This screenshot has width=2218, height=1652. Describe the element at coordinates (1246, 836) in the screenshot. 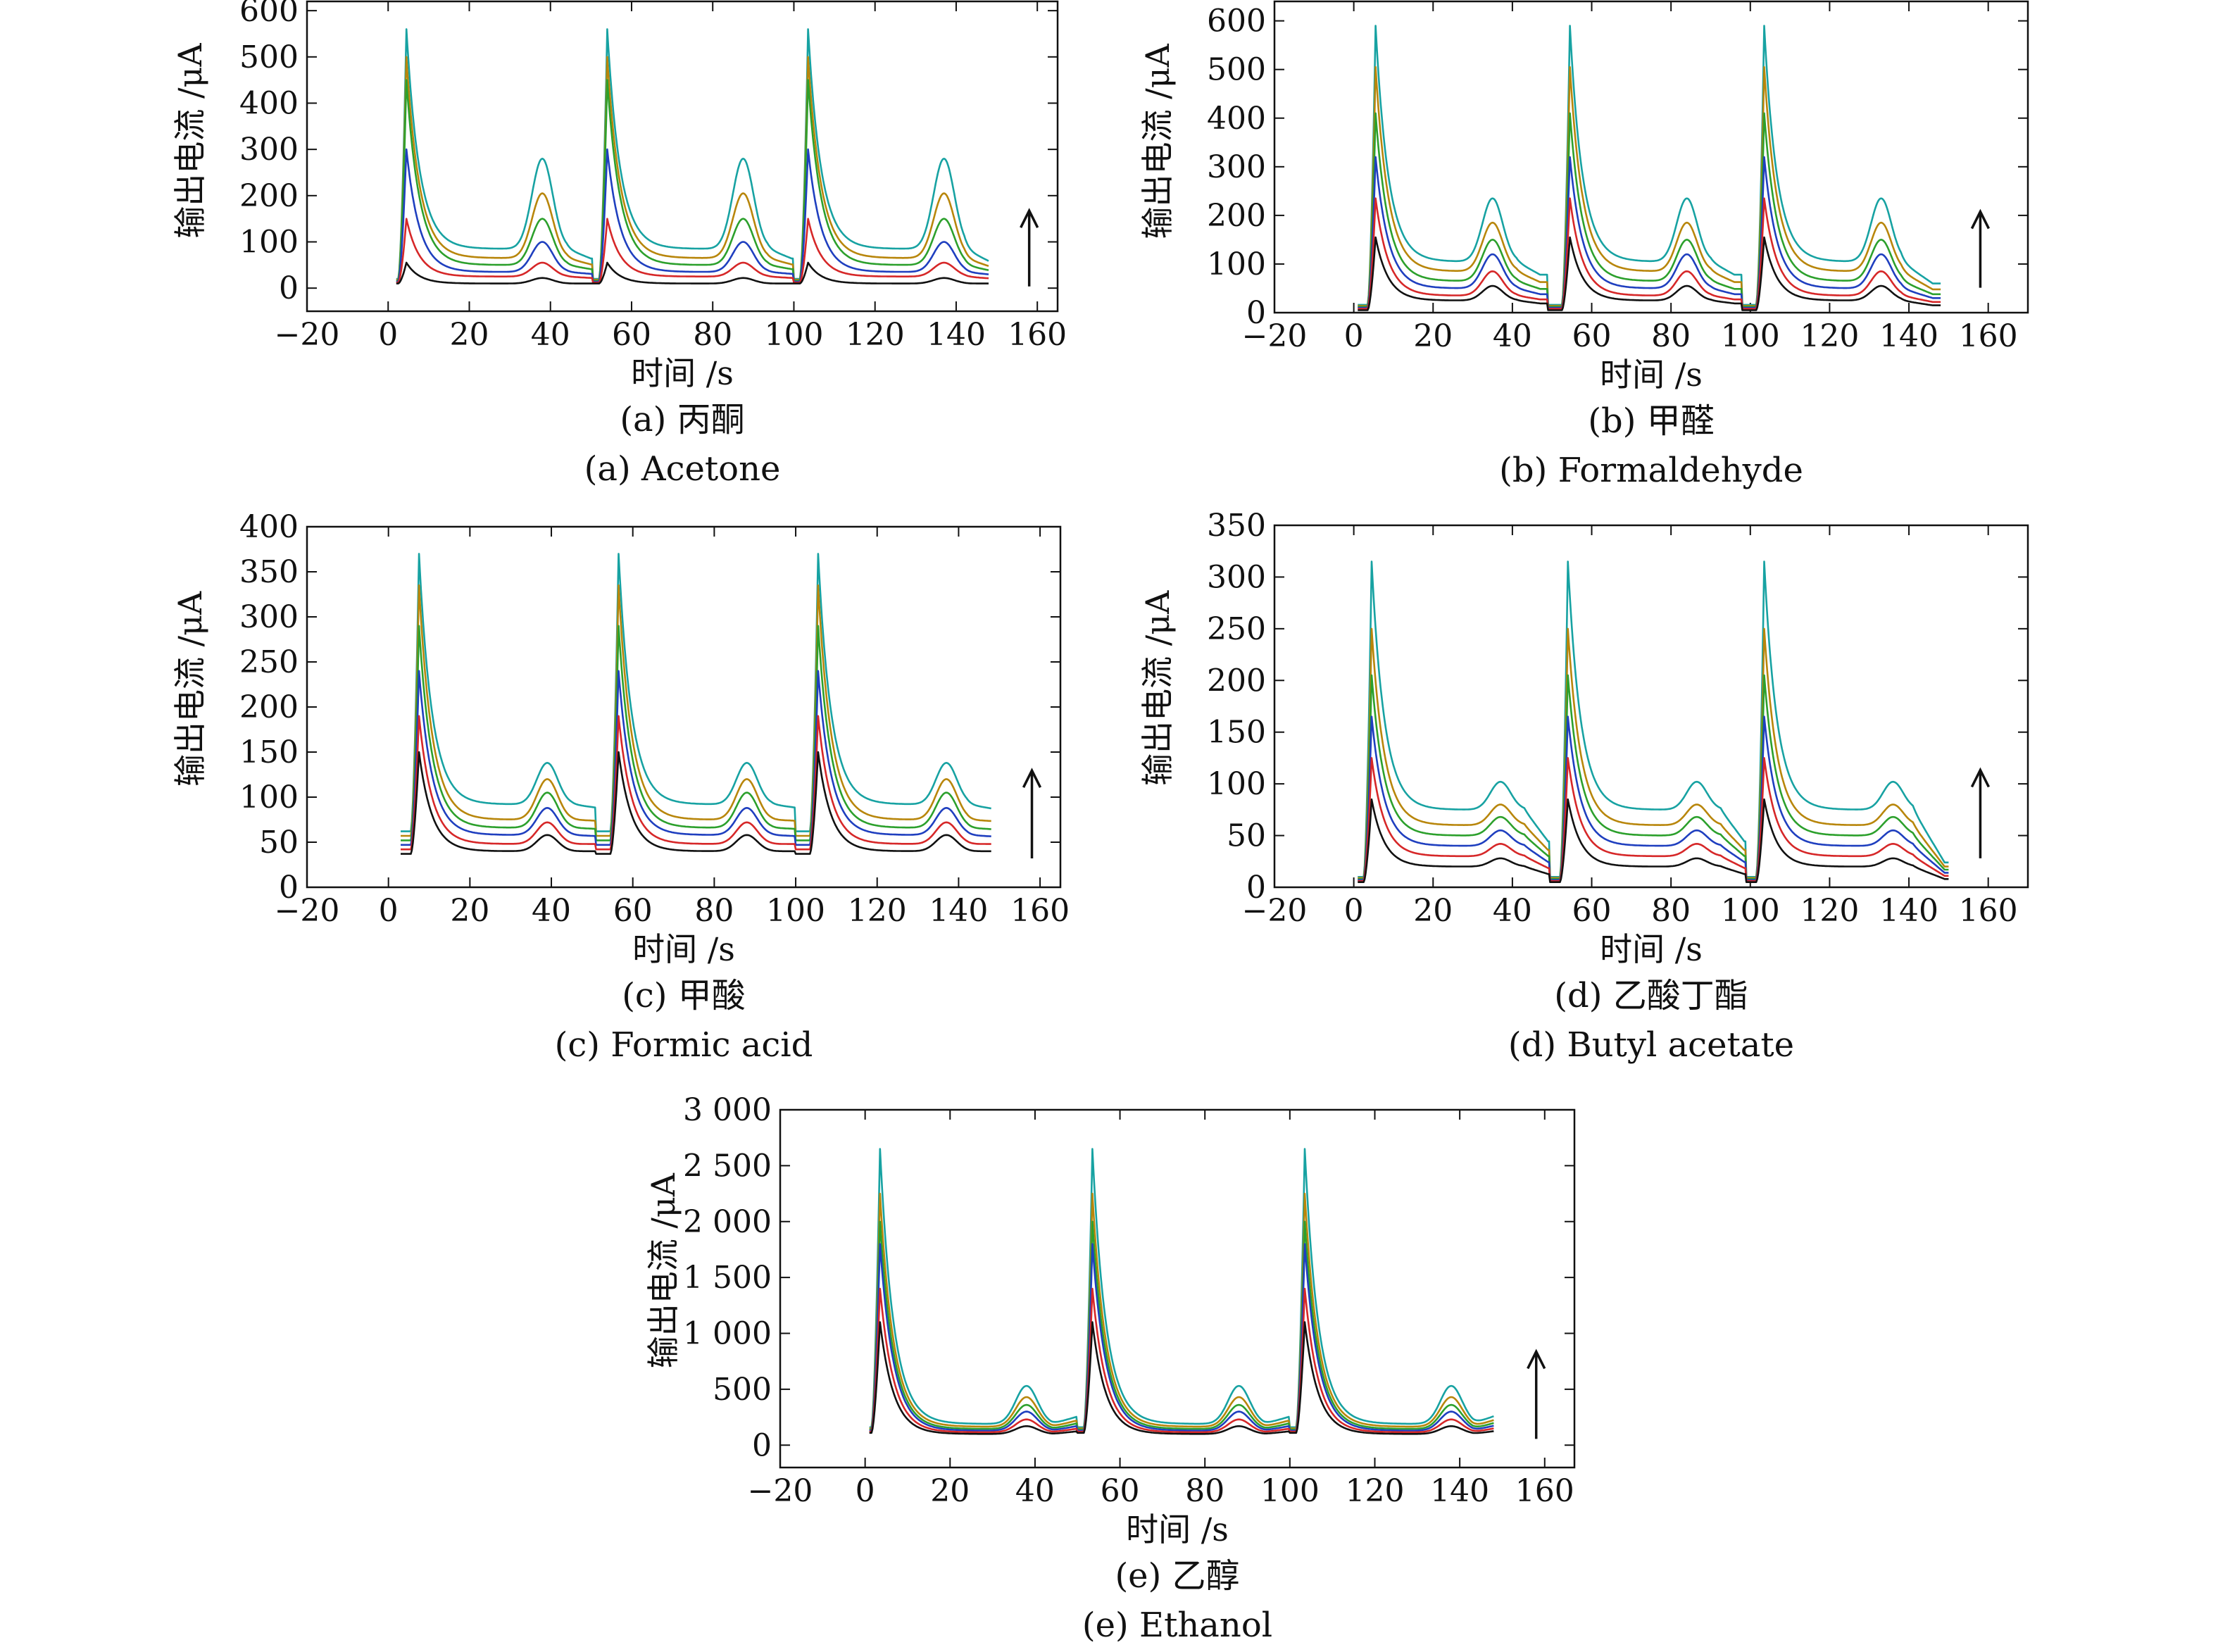

I see `y-tick-label: 50` at that location.